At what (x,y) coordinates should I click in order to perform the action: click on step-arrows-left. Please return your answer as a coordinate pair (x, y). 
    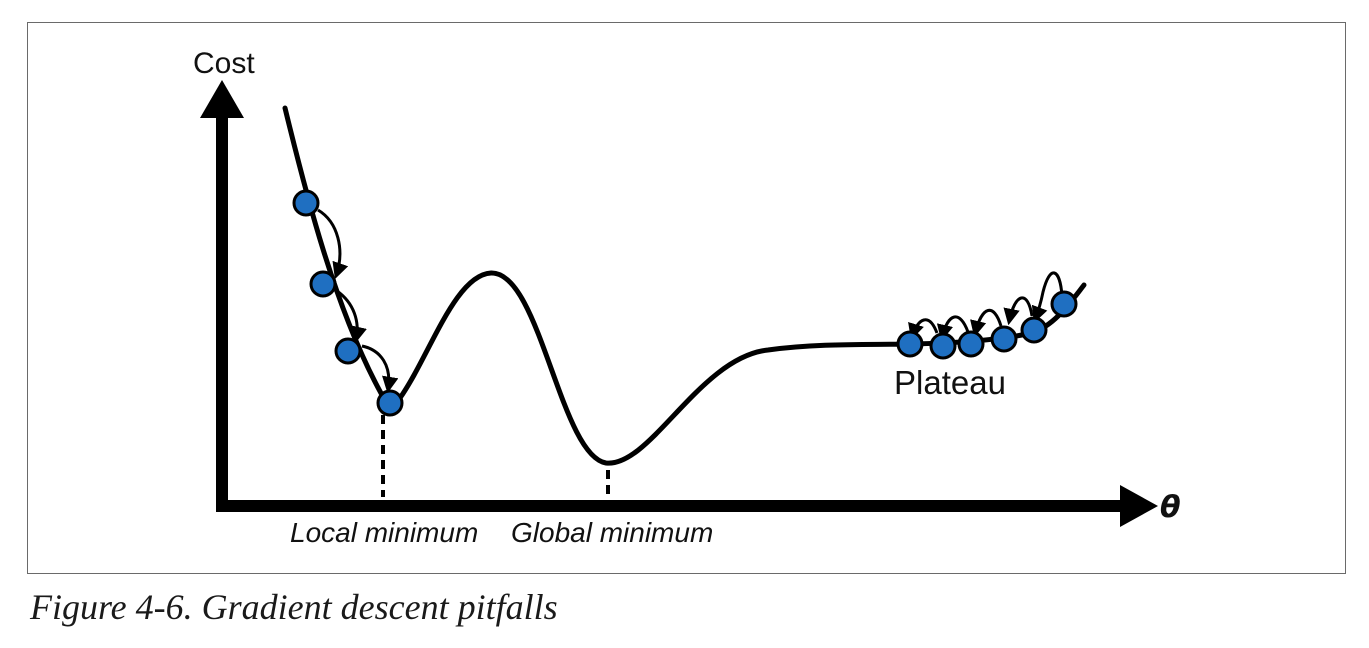
    Looking at the image, I should click on (358, 301).